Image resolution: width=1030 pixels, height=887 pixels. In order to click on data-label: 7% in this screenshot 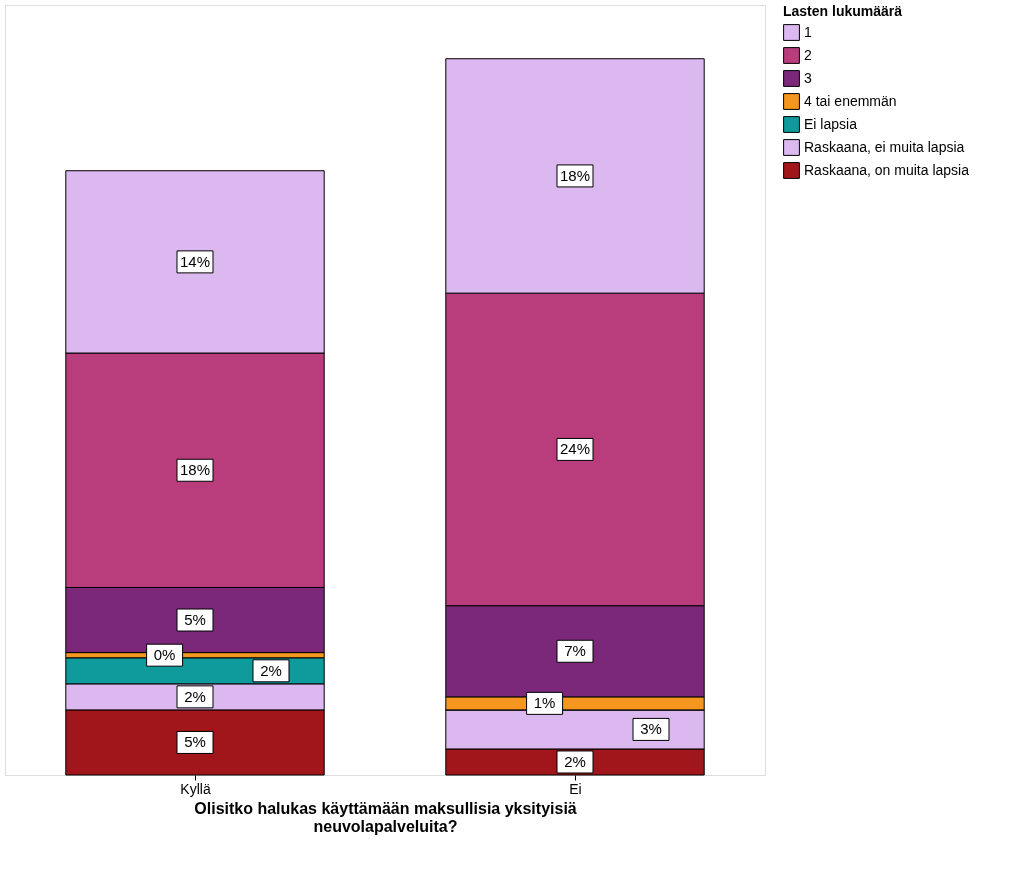, I will do `click(575, 651)`.